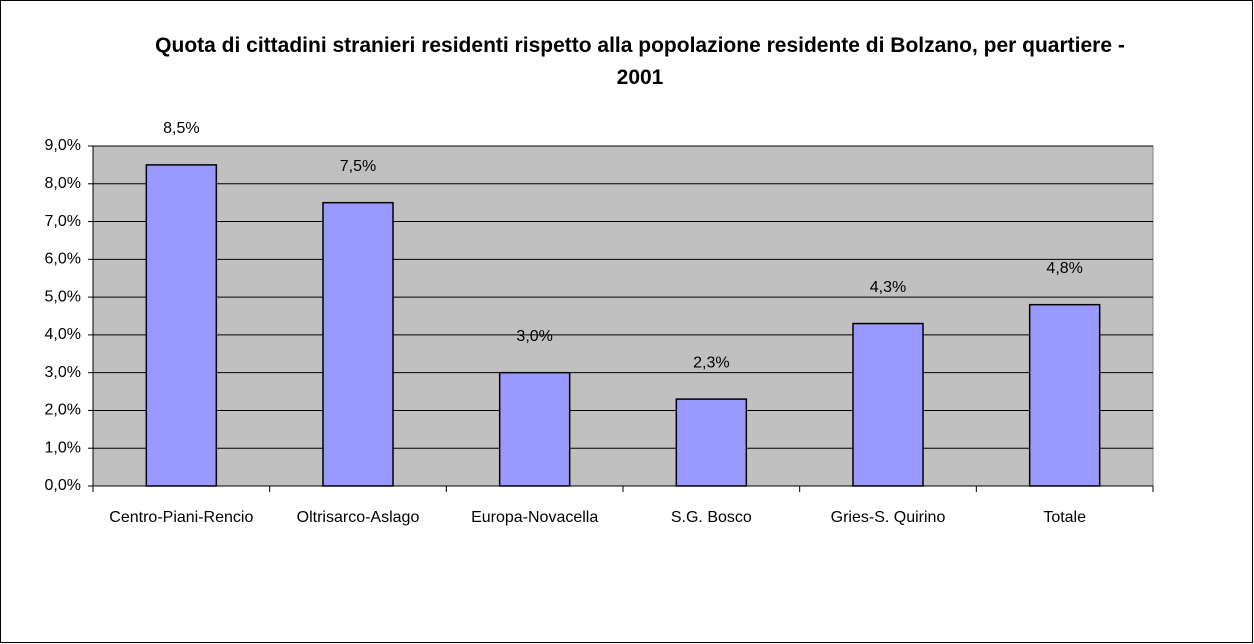 The image size is (1254, 644). Describe the element at coordinates (63, 145) in the screenshot. I see `y-tick-label: 9,0%` at that location.